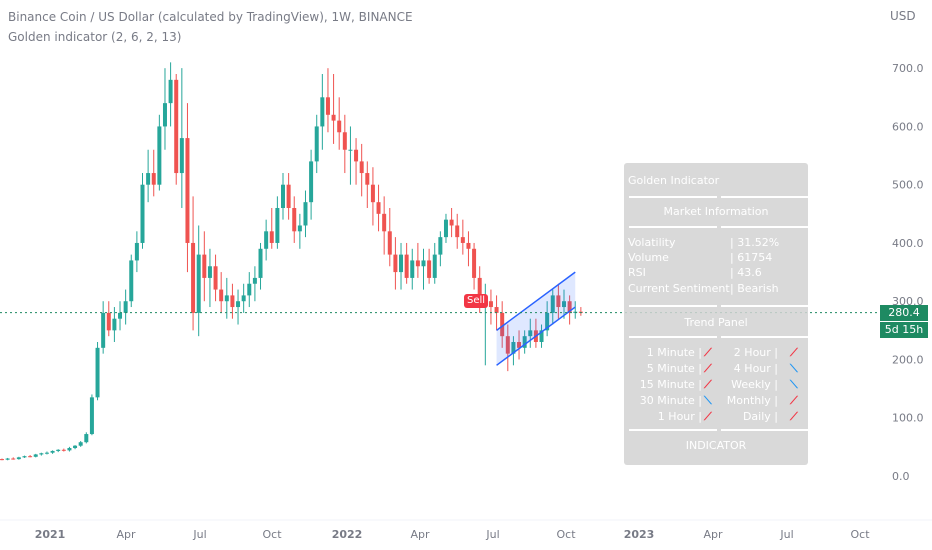 The width and height of the screenshot is (932, 550). What do you see at coordinates (453, 534) in the screenshot?
I see `time-axis: 2021 Apr Jul Oct 2022 Apr Jul Oct 2023 Apr Jul Oct` at bounding box center [453, 534].